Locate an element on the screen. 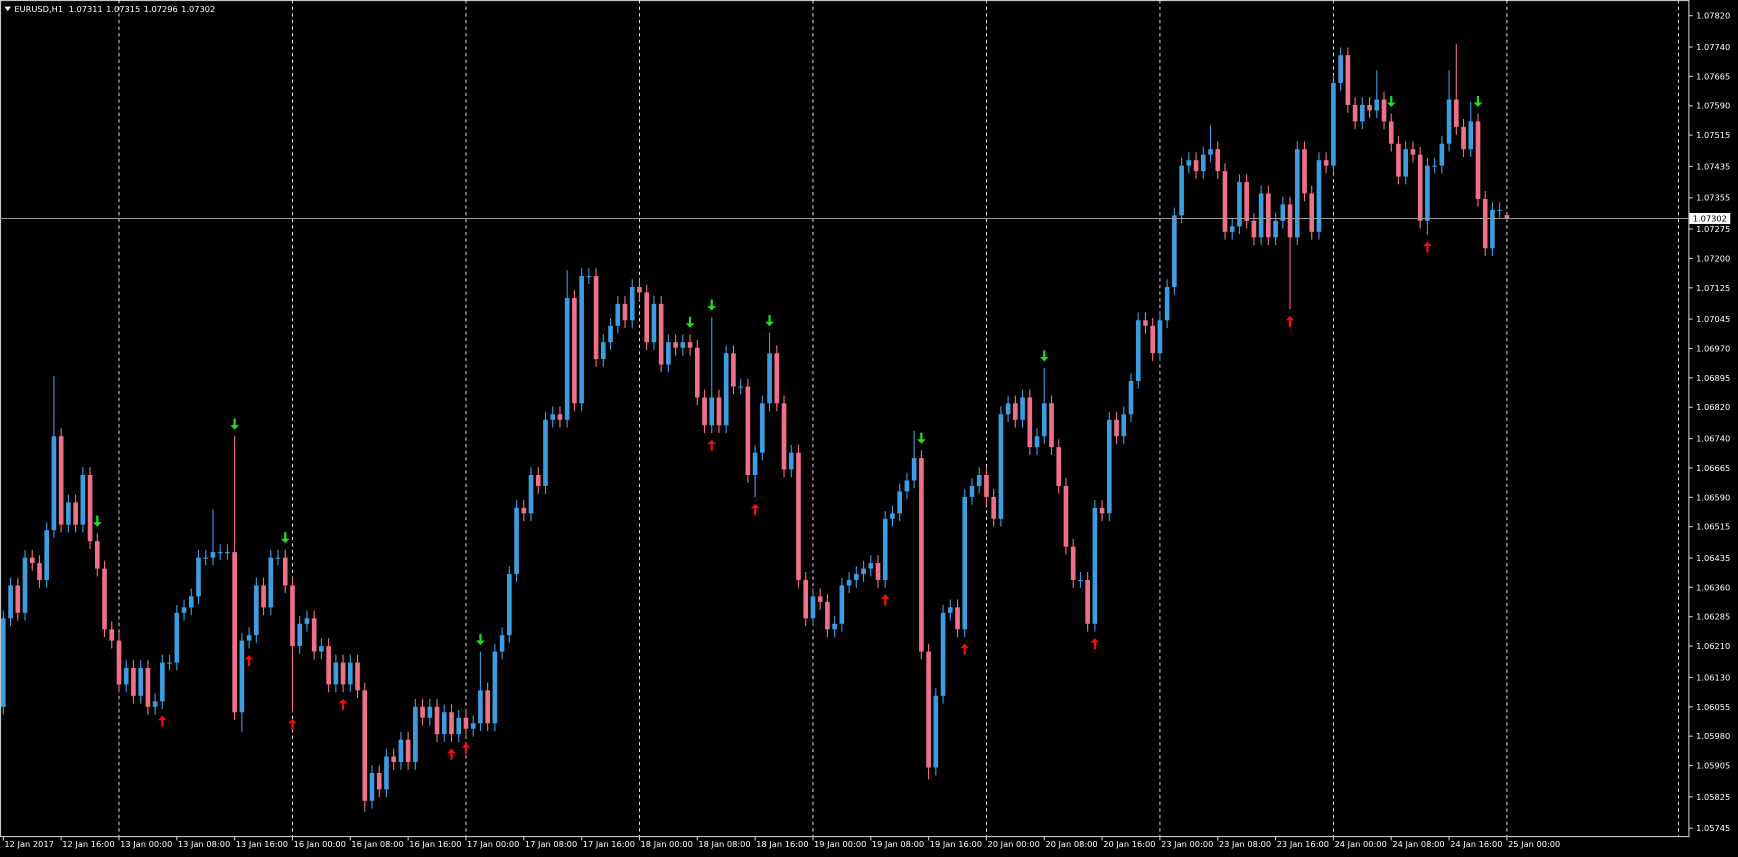 This screenshot has height=857, width=1738. x-tick-label: 12 Jan 16:00 is located at coordinates (88, 844).